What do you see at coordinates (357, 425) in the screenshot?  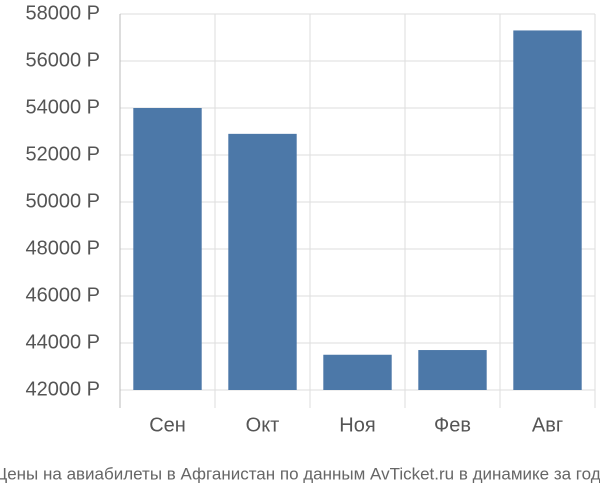 I see `x-tick-label: Ноя` at bounding box center [357, 425].